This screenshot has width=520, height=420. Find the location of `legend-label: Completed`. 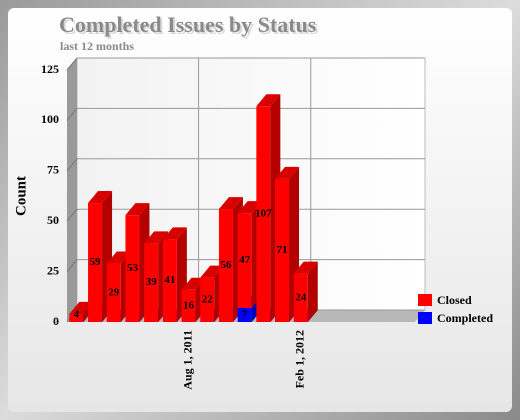

legend-label: Completed is located at coordinates (465, 318).